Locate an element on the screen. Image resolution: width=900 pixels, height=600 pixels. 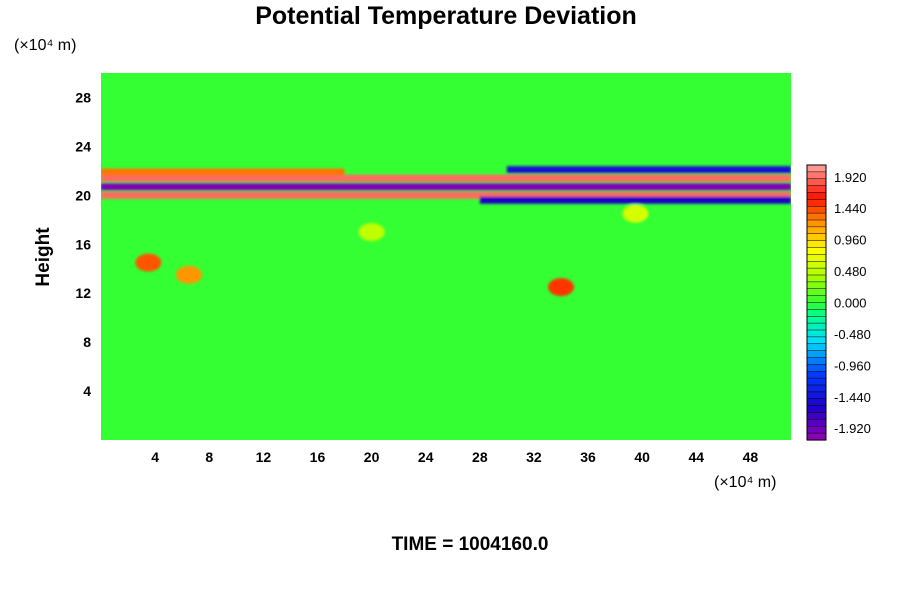
colorbar-tick-label: 0.000 is located at coordinates (850, 303).